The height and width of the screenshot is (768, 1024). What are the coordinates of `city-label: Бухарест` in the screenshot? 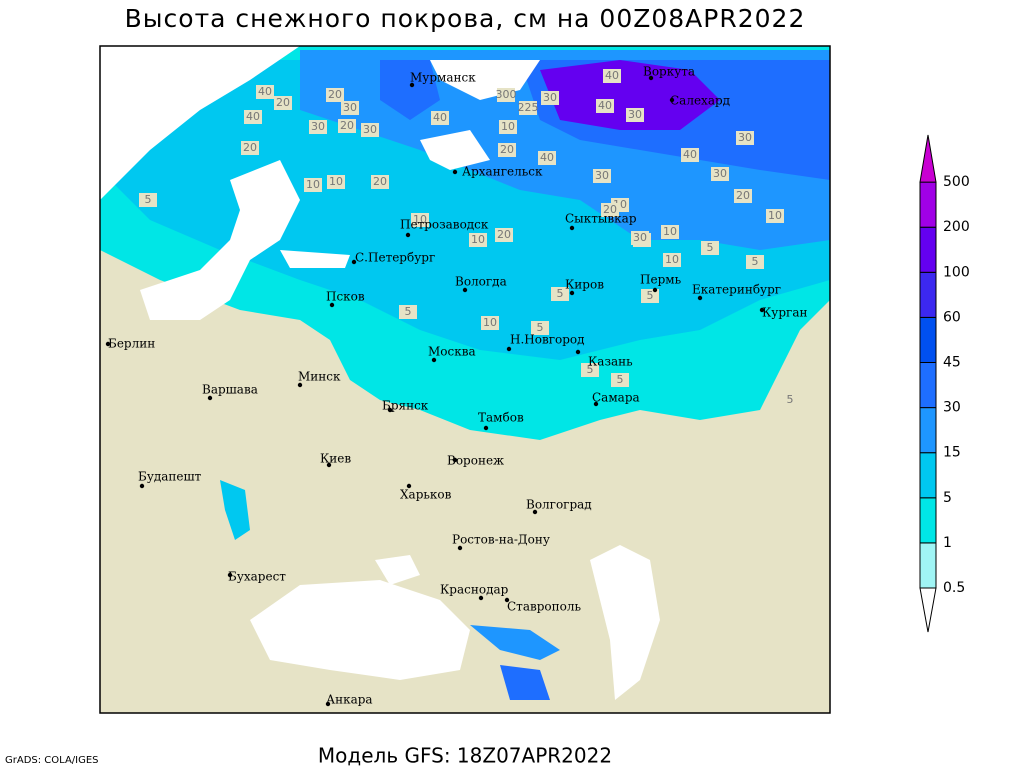 It's located at (257, 577).